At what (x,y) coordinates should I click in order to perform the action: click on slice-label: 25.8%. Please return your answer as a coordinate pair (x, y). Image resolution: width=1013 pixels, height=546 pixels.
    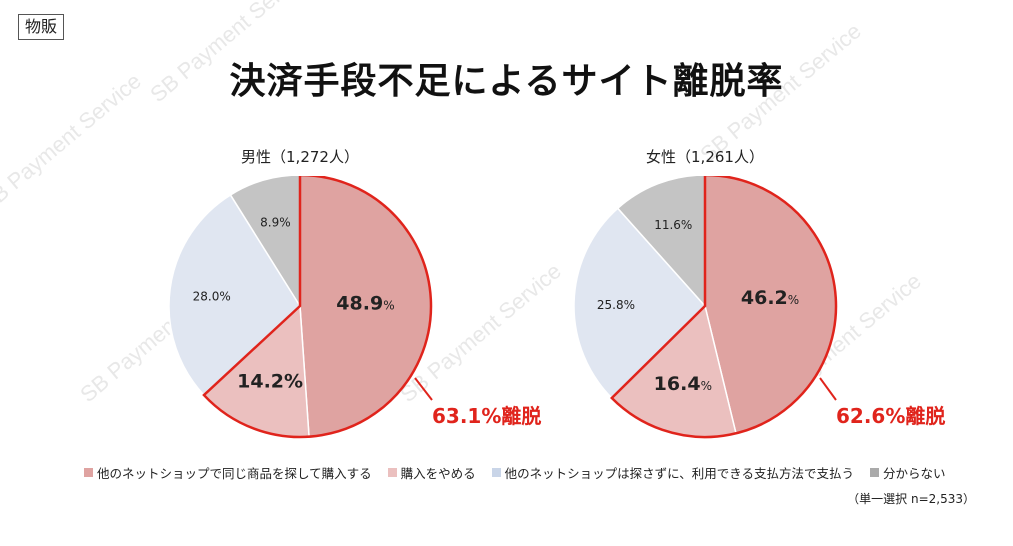
    Looking at the image, I should click on (616, 305).